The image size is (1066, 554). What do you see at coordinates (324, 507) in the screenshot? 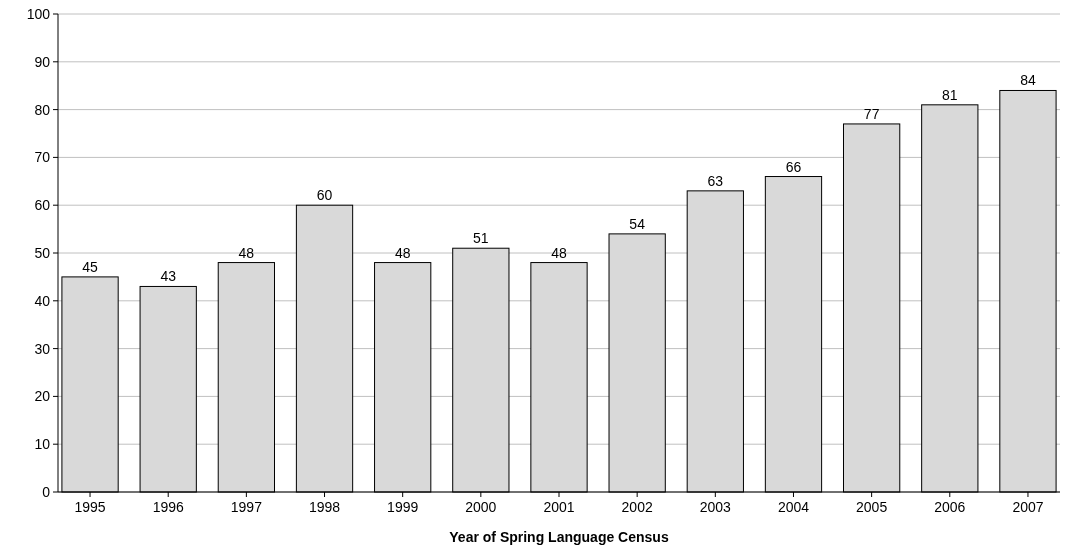
I see `x-tick-label: 1998` at bounding box center [324, 507].